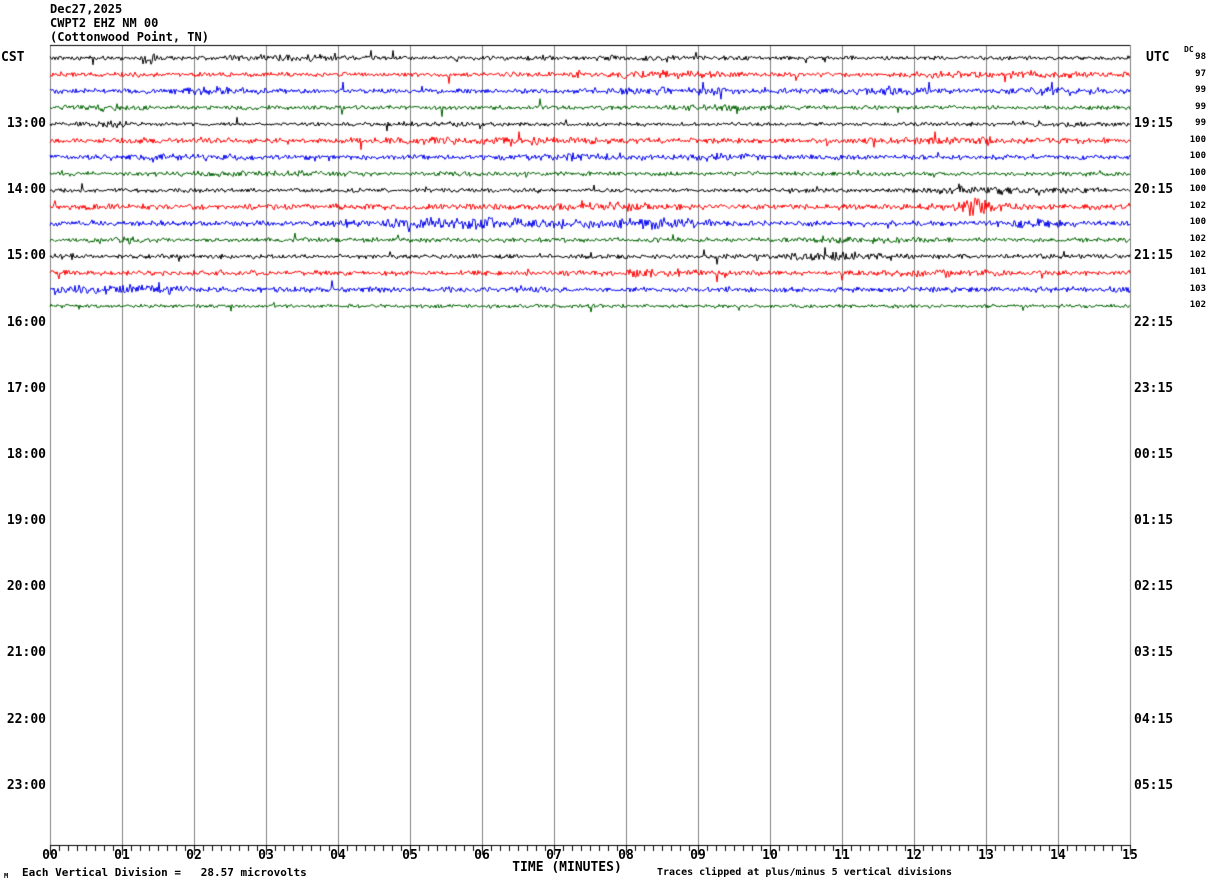  What do you see at coordinates (410, 855) in the screenshot?
I see `x-tick-label: 05` at bounding box center [410, 855].